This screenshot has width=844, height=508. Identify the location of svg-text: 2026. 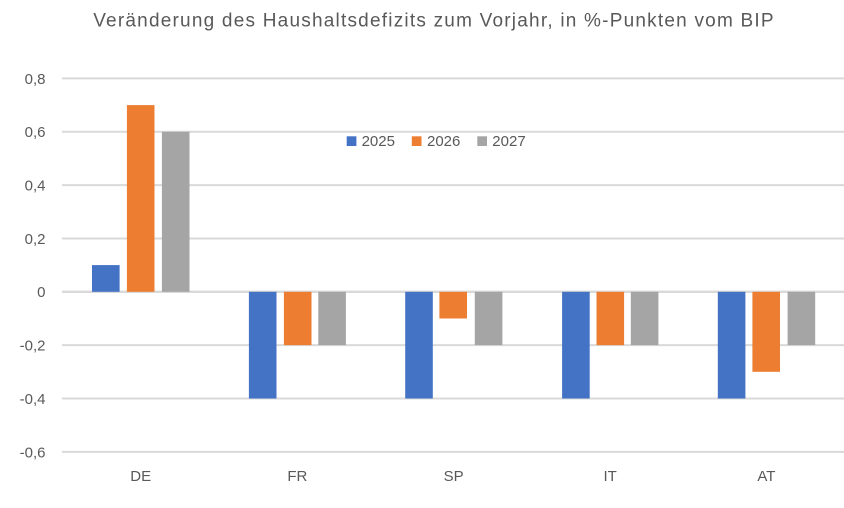
(443, 141).